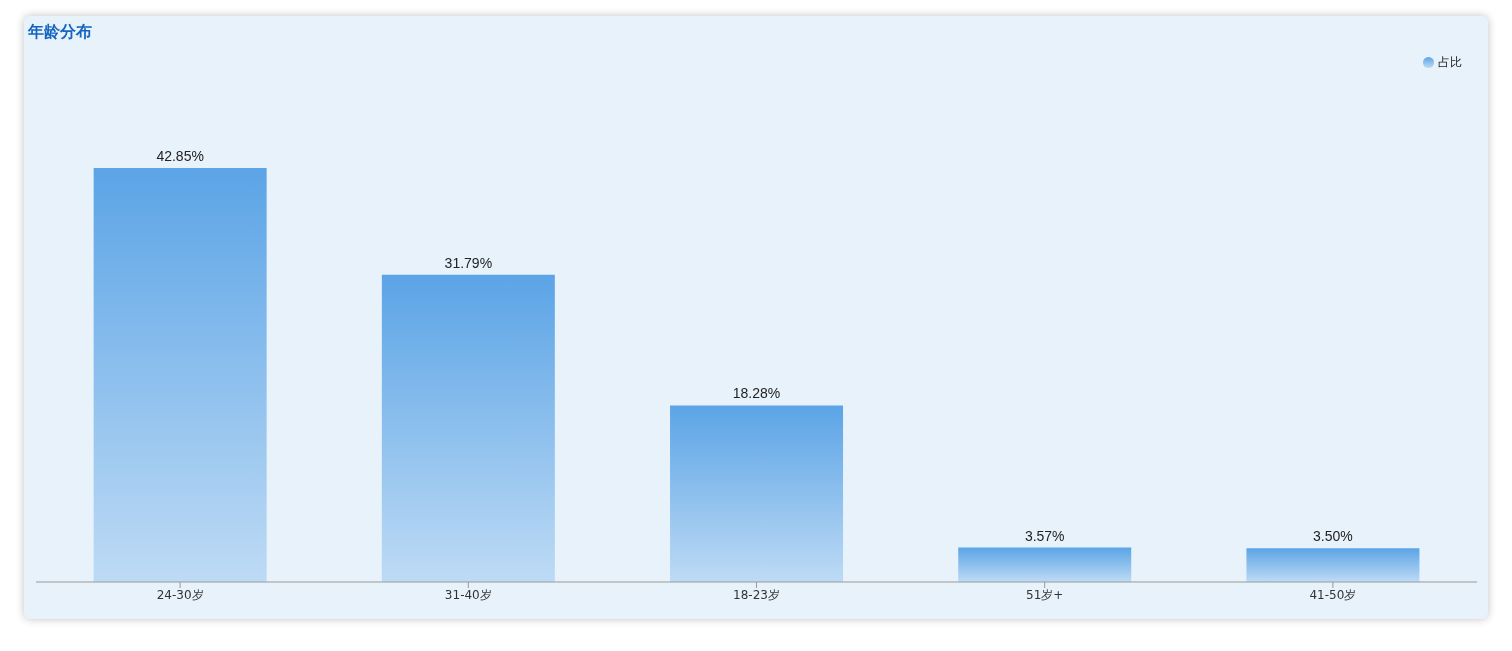 The image size is (1512, 651). Describe the element at coordinates (756, 393) in the screenshot. I see `data-label: 18.28%` at that location.